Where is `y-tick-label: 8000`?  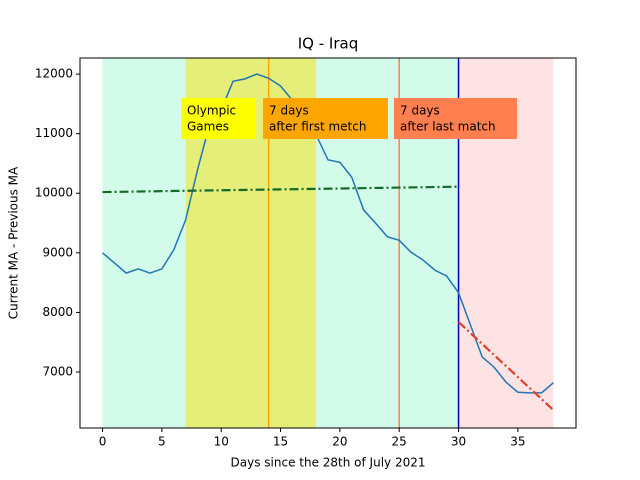 y-tick-label: 8000 is located at coordinates (57, 312).